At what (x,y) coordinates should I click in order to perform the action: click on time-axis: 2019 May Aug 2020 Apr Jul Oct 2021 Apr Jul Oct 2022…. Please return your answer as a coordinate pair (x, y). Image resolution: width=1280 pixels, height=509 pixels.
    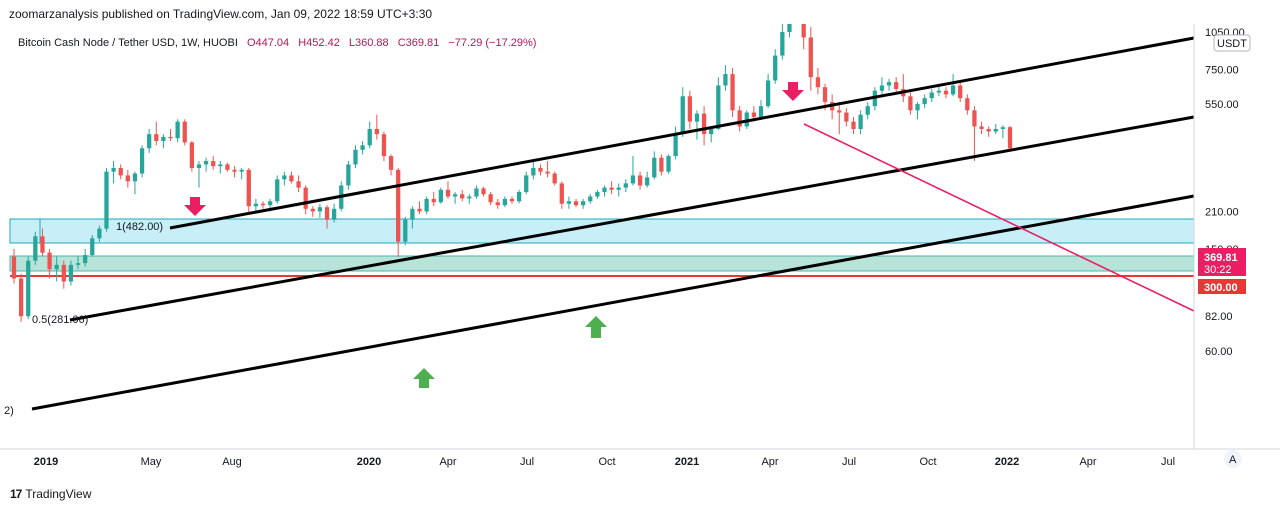
    Looking at the image, I should click on (604, 462).